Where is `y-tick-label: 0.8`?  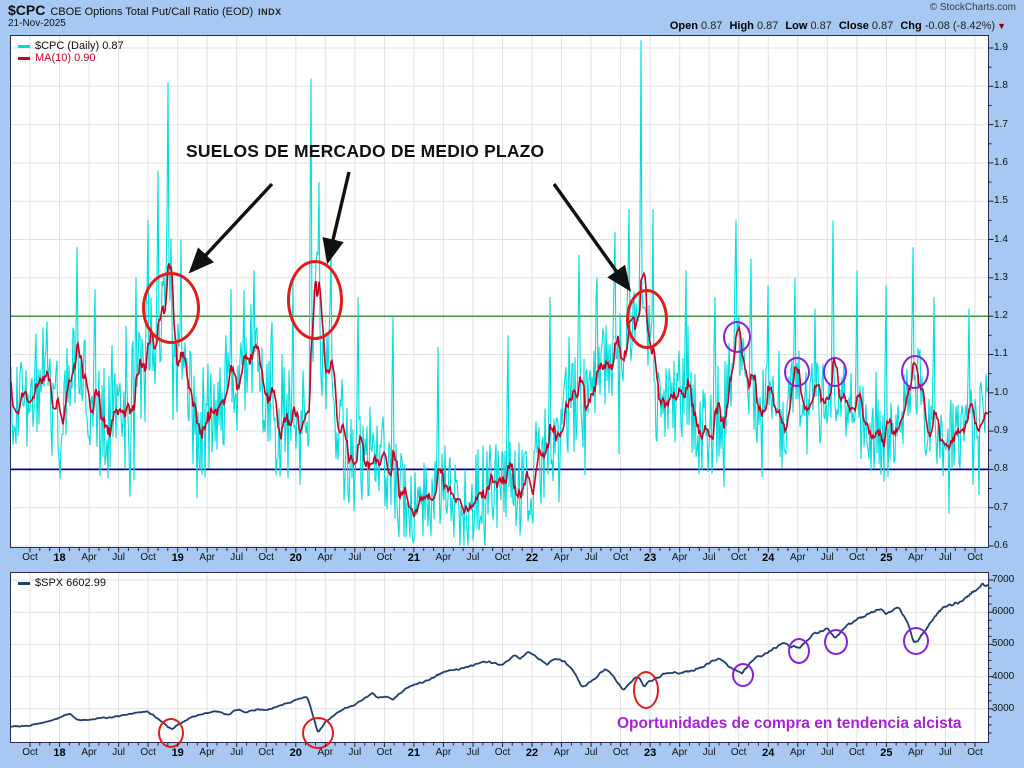
y-tick-label: 0.8 is located at coordinates (1001, 468).